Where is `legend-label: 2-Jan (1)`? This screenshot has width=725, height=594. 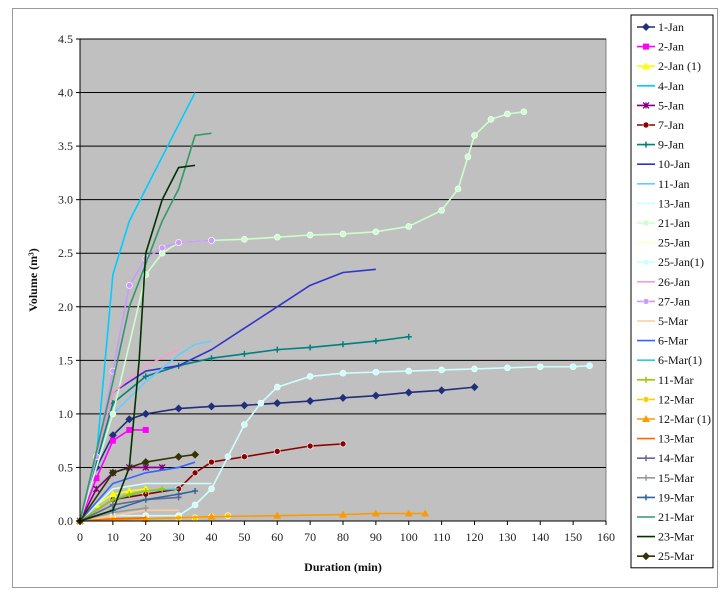 legend-label: 2-Jan (1) is located at coordinates (679, 66).